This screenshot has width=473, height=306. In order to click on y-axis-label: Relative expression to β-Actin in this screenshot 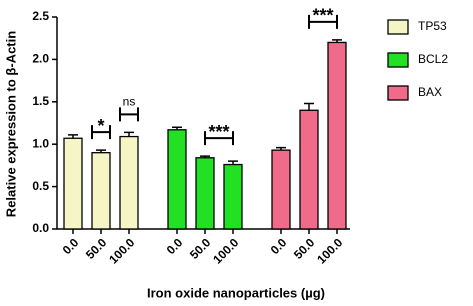, I will do `click(10, 124)`.